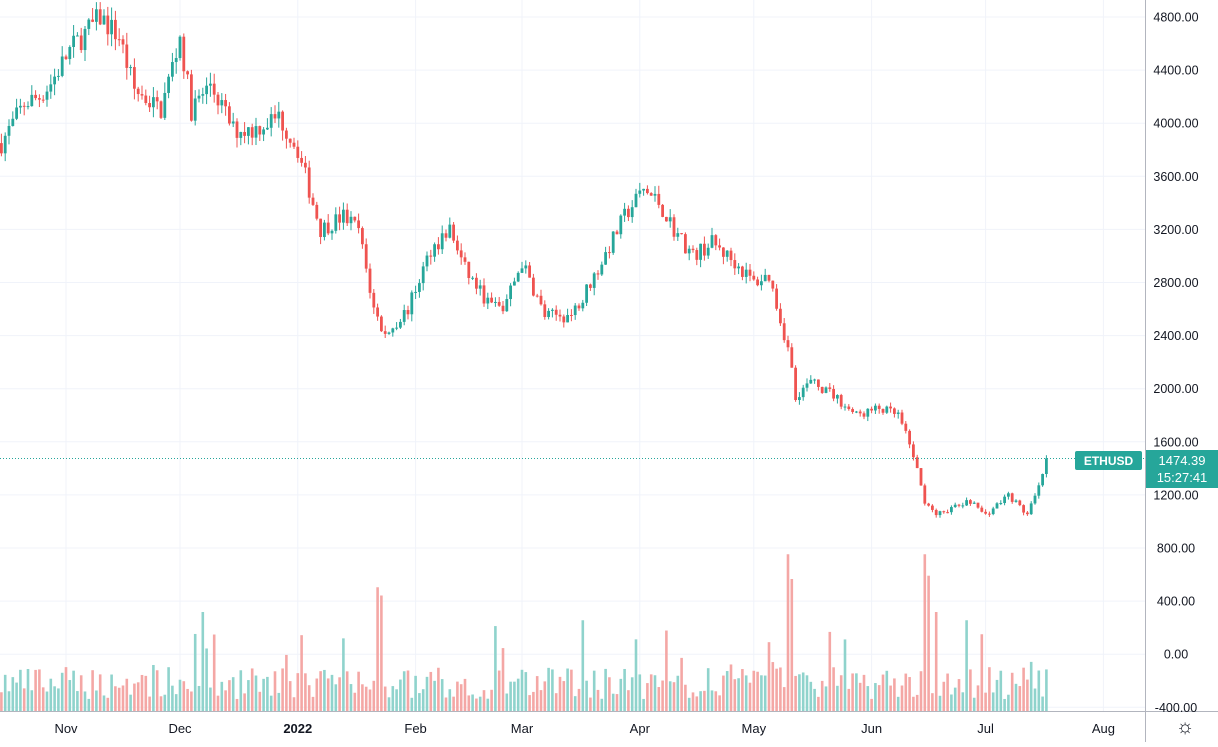  Describe the element at coordinates (640, 728) in the screenshot. I see `time-tick-label: Apr` at that location.